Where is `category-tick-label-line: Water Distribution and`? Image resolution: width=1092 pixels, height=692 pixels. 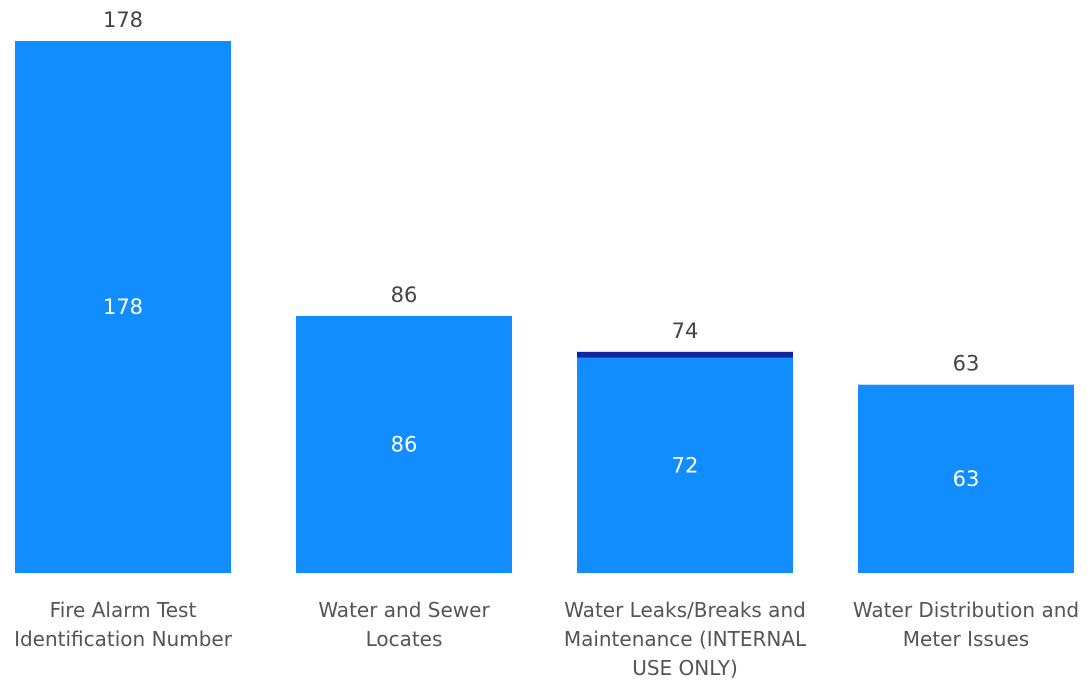
category-tick-label-line: Water Distribution and is located at coordinates (966, 610).